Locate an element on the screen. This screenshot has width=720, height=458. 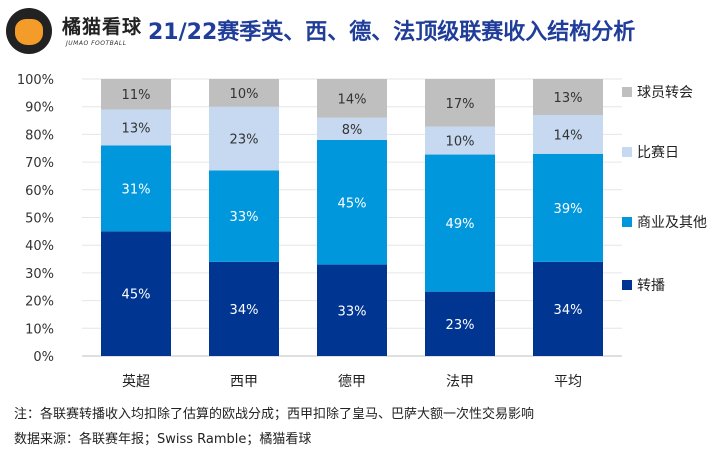
brand-name: 橘猫看球 is located at coordinates (102, 27).